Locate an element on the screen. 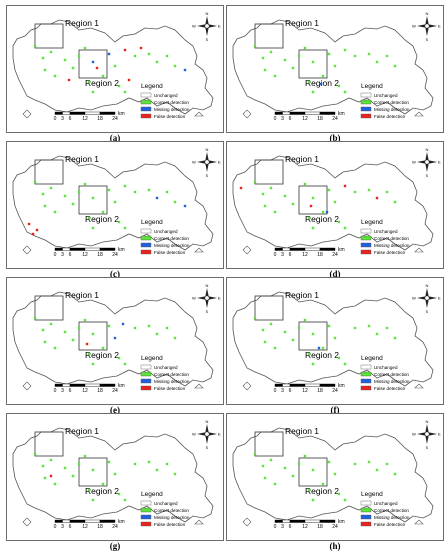 This screenshot has height=551, width=445. region-2-box is located at coordinates (313, 472).